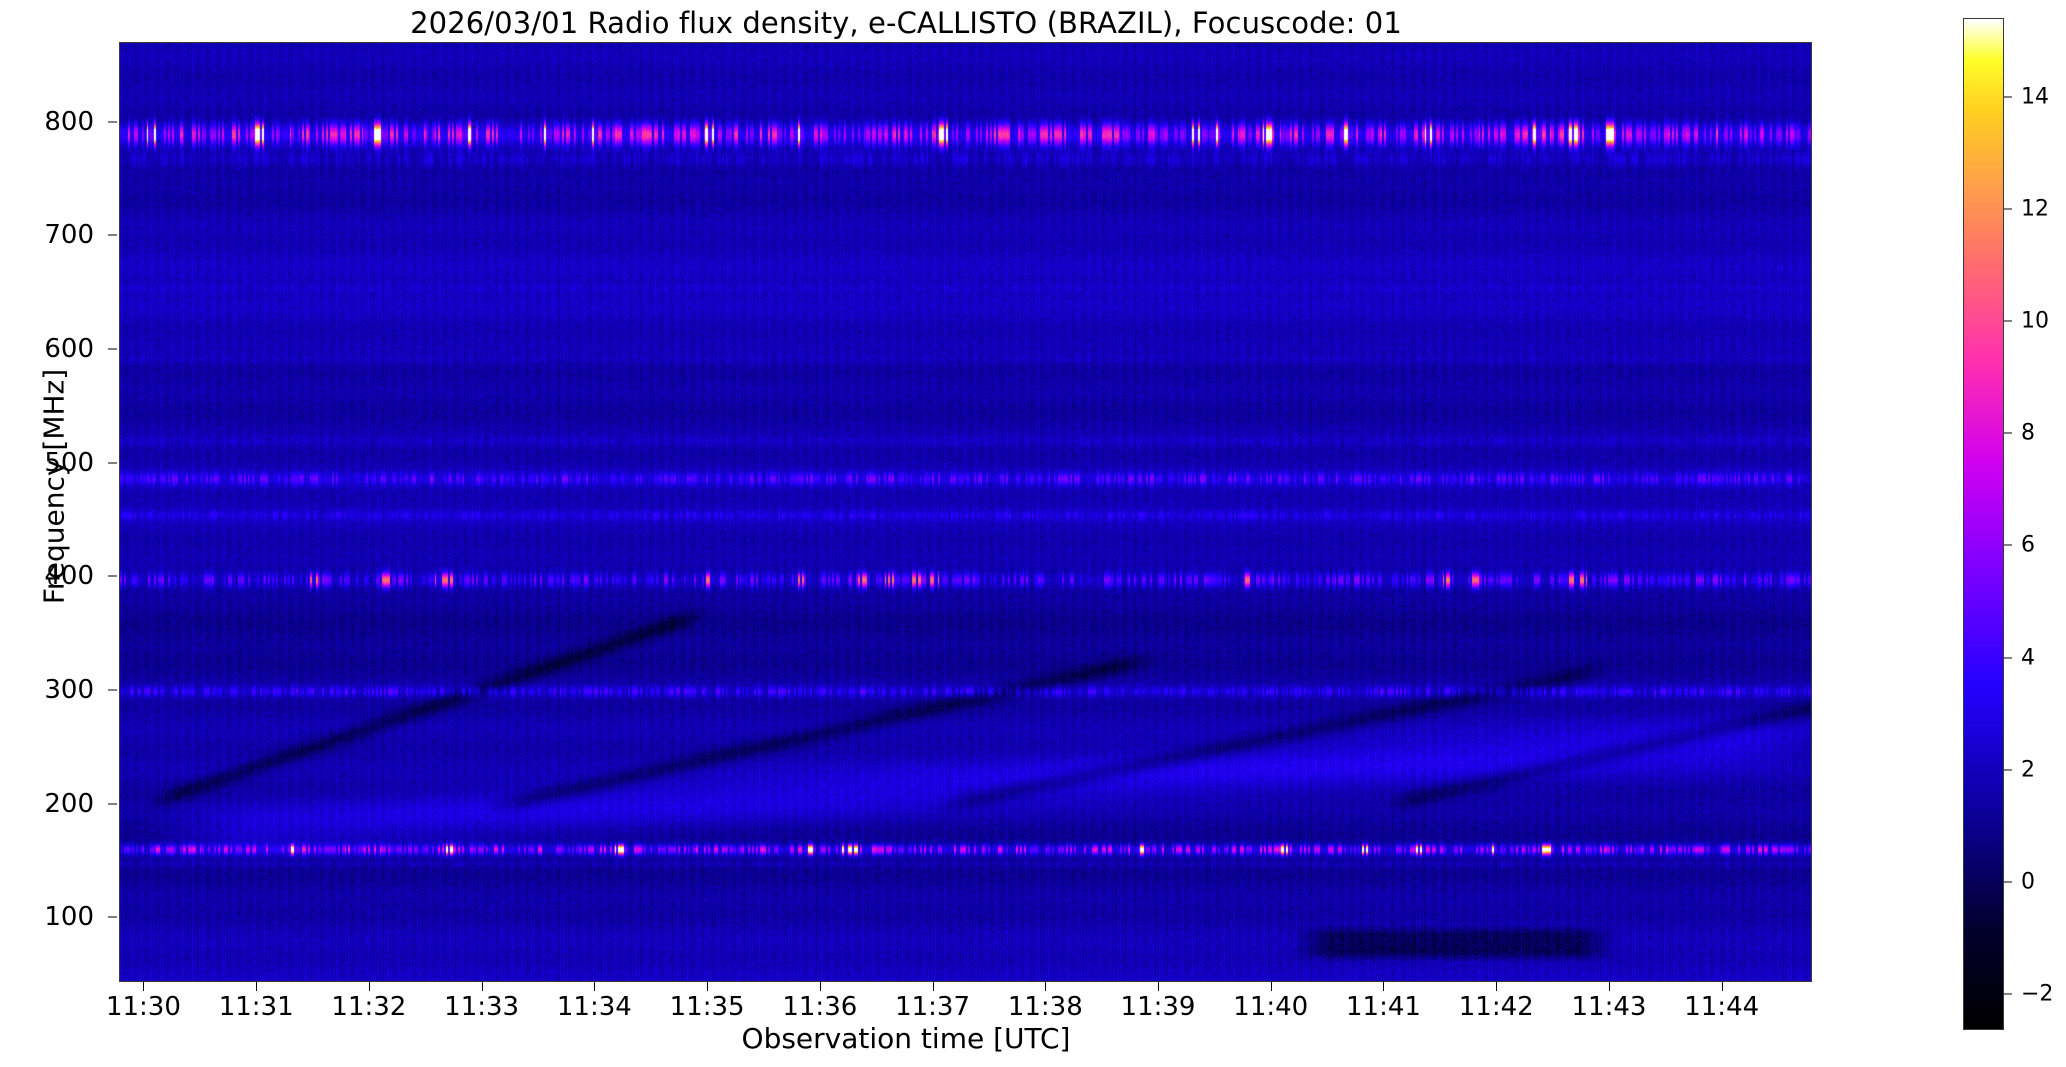 The height and width of the screenshot is (1067, 2066). I want to click on colorbar, so click(1983, 524).